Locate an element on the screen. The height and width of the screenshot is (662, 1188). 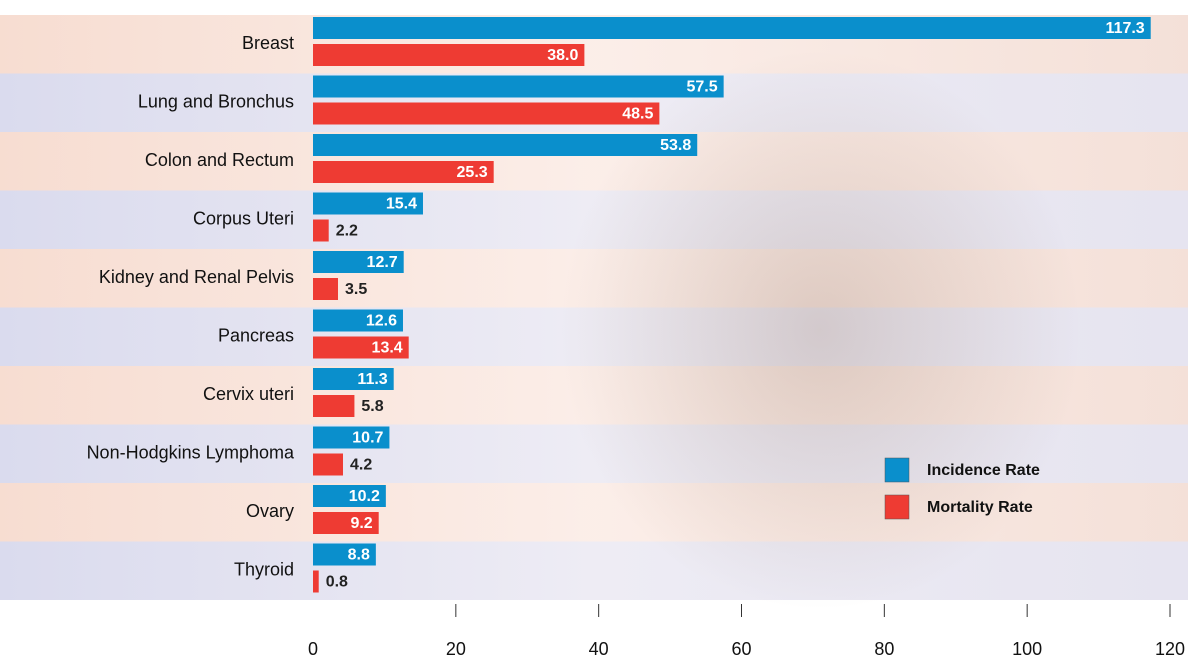
x-tick-label: 60 is located at coordinates (741, 649).